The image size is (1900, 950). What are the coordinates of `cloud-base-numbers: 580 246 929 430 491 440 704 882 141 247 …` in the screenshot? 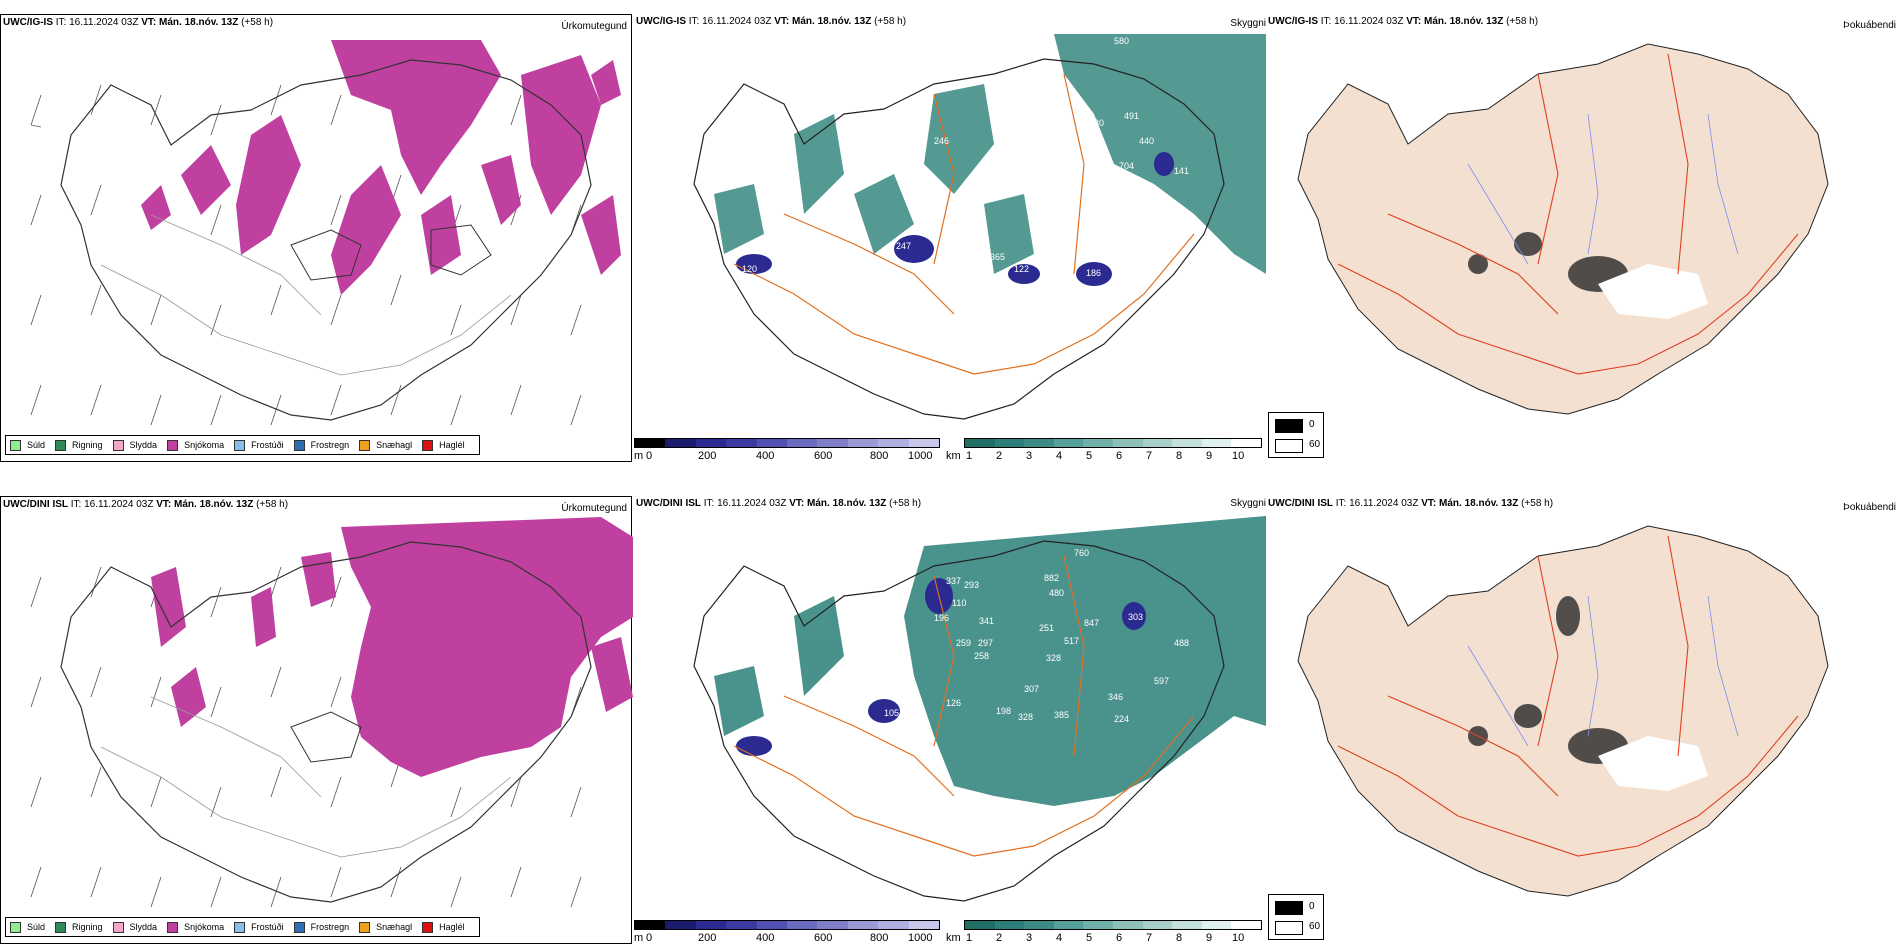 It's located at (965, 168).